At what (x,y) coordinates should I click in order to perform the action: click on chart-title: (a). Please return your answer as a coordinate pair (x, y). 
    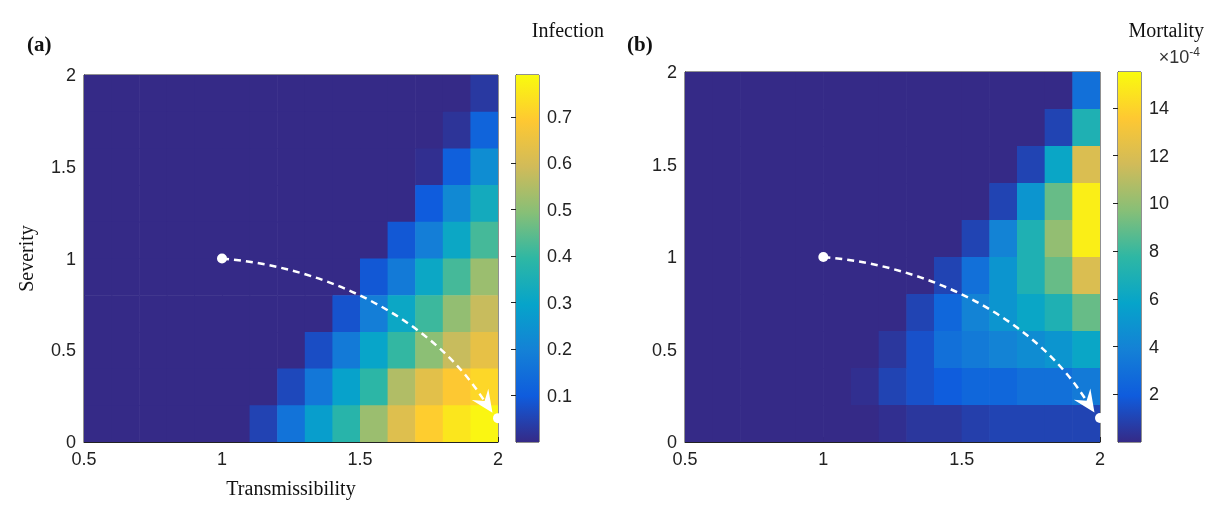
    Looking at the image, I should click on (39, 43).